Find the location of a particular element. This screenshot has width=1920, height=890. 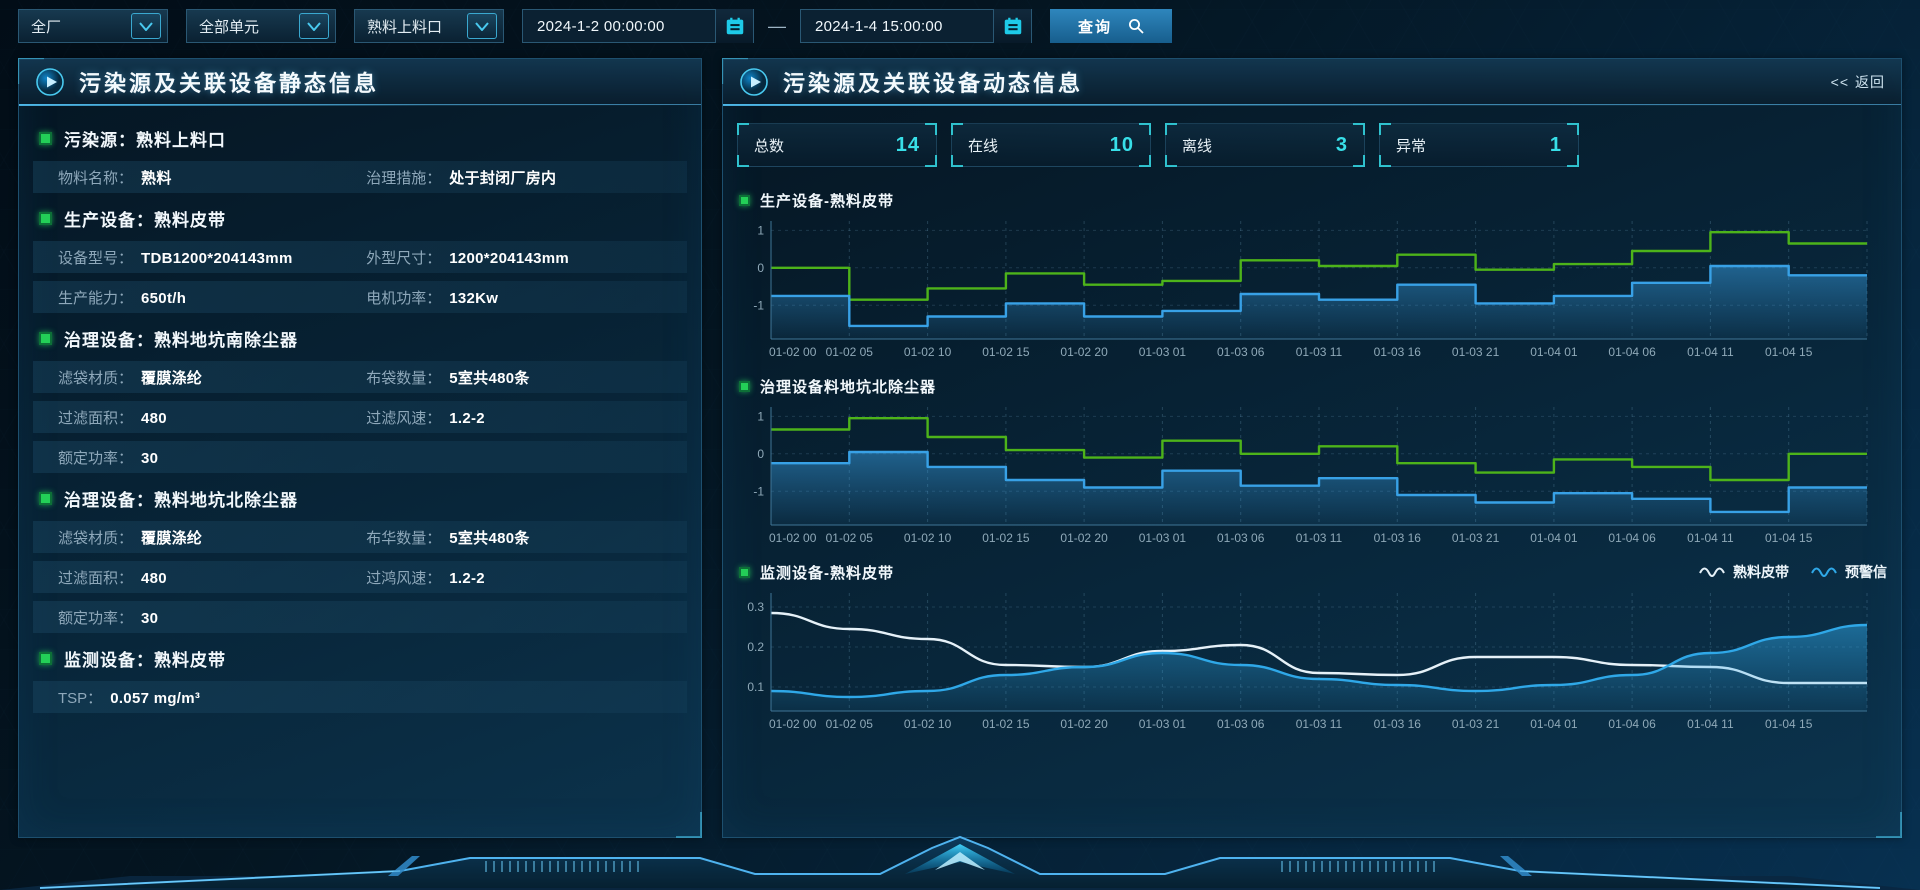

info-field: 布袋数量： 5室共480条 is located at coordinates (520, 377).